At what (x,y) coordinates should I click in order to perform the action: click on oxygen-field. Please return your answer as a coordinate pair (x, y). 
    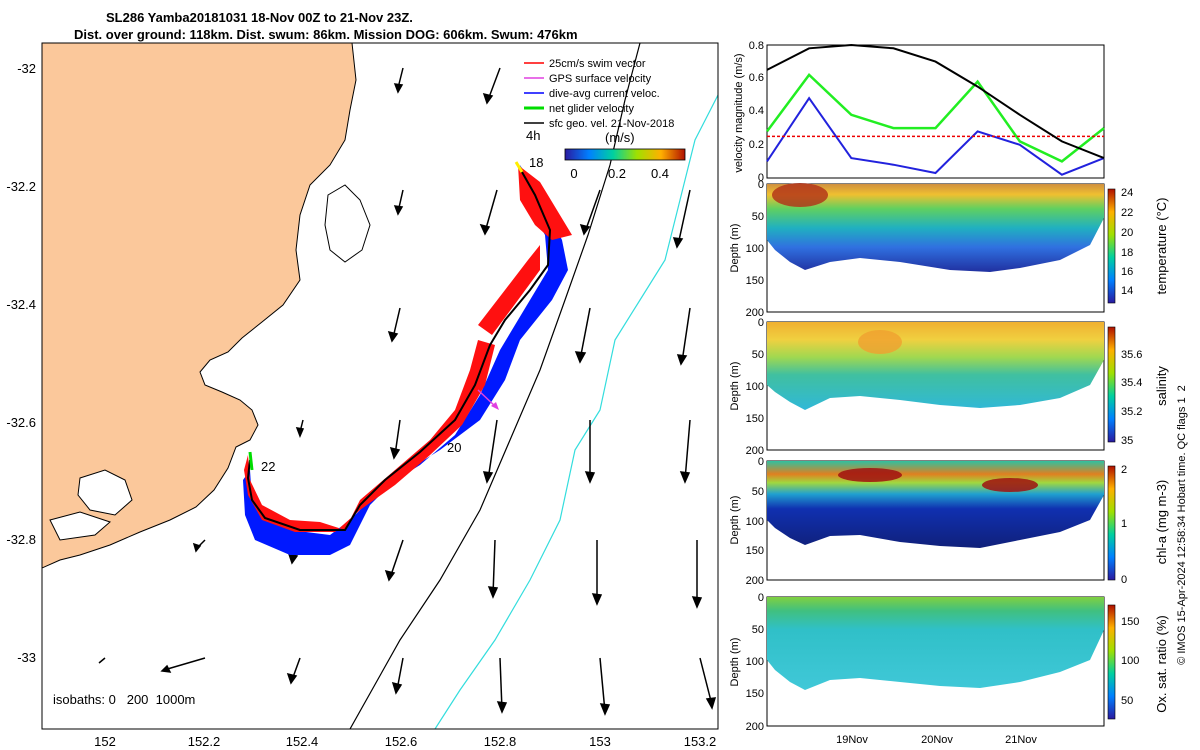
    Looking at the image, I should click on (935, 643).